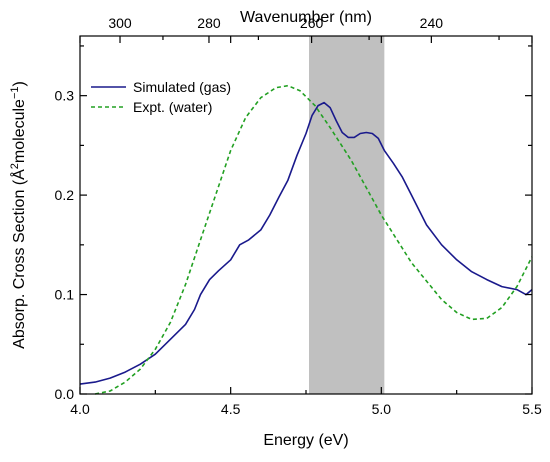  What do you see at coordinates (532, 409) in the screenshot?
I see `x-tick-label: 5.5` at bounding box center [532, 409].